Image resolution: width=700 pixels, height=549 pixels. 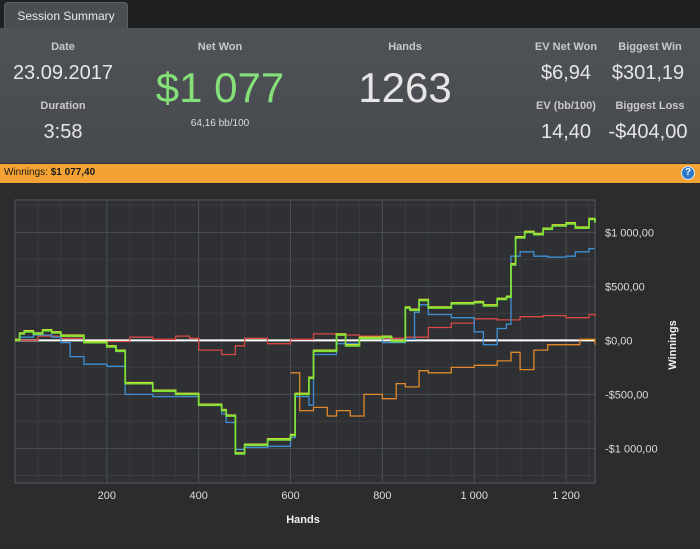 I want to click on winnings-value: $1 077,40, so click(x=73, y=172).